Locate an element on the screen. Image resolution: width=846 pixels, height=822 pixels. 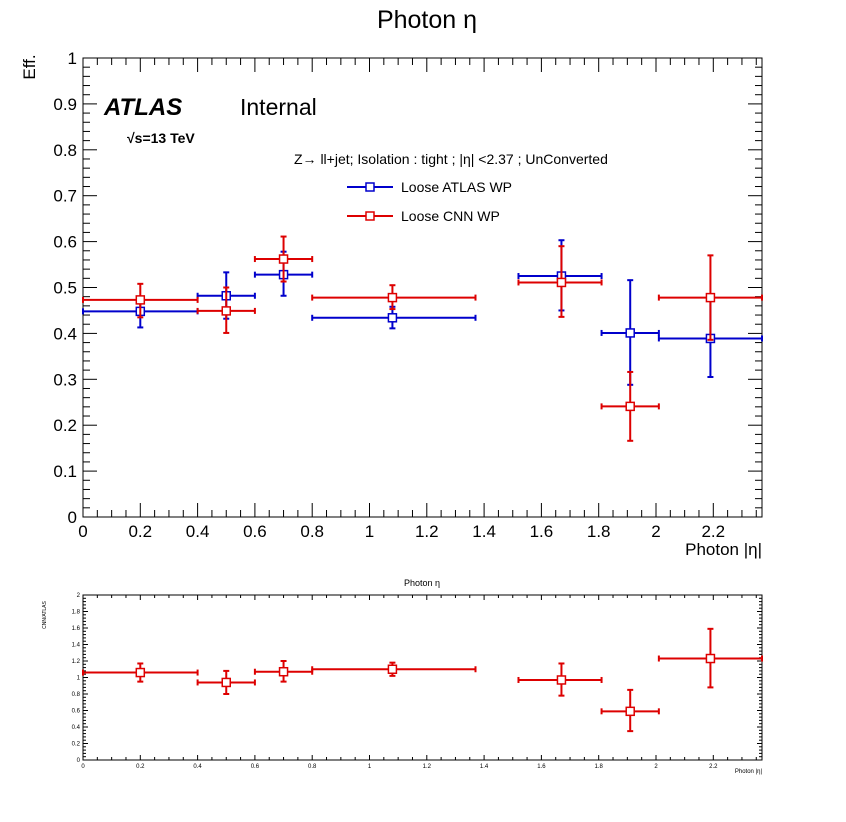
ratio-plot-title: Photon η is located at coordinates (422, 583).